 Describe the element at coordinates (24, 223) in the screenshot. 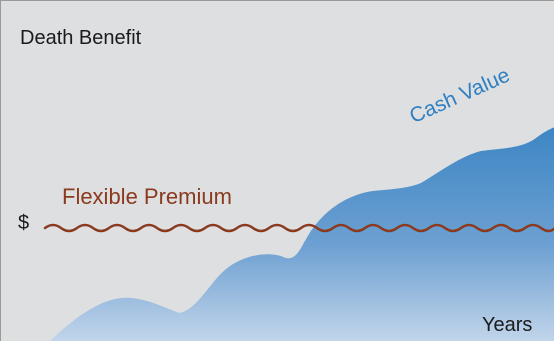

I see `currency-label: $` at that location.